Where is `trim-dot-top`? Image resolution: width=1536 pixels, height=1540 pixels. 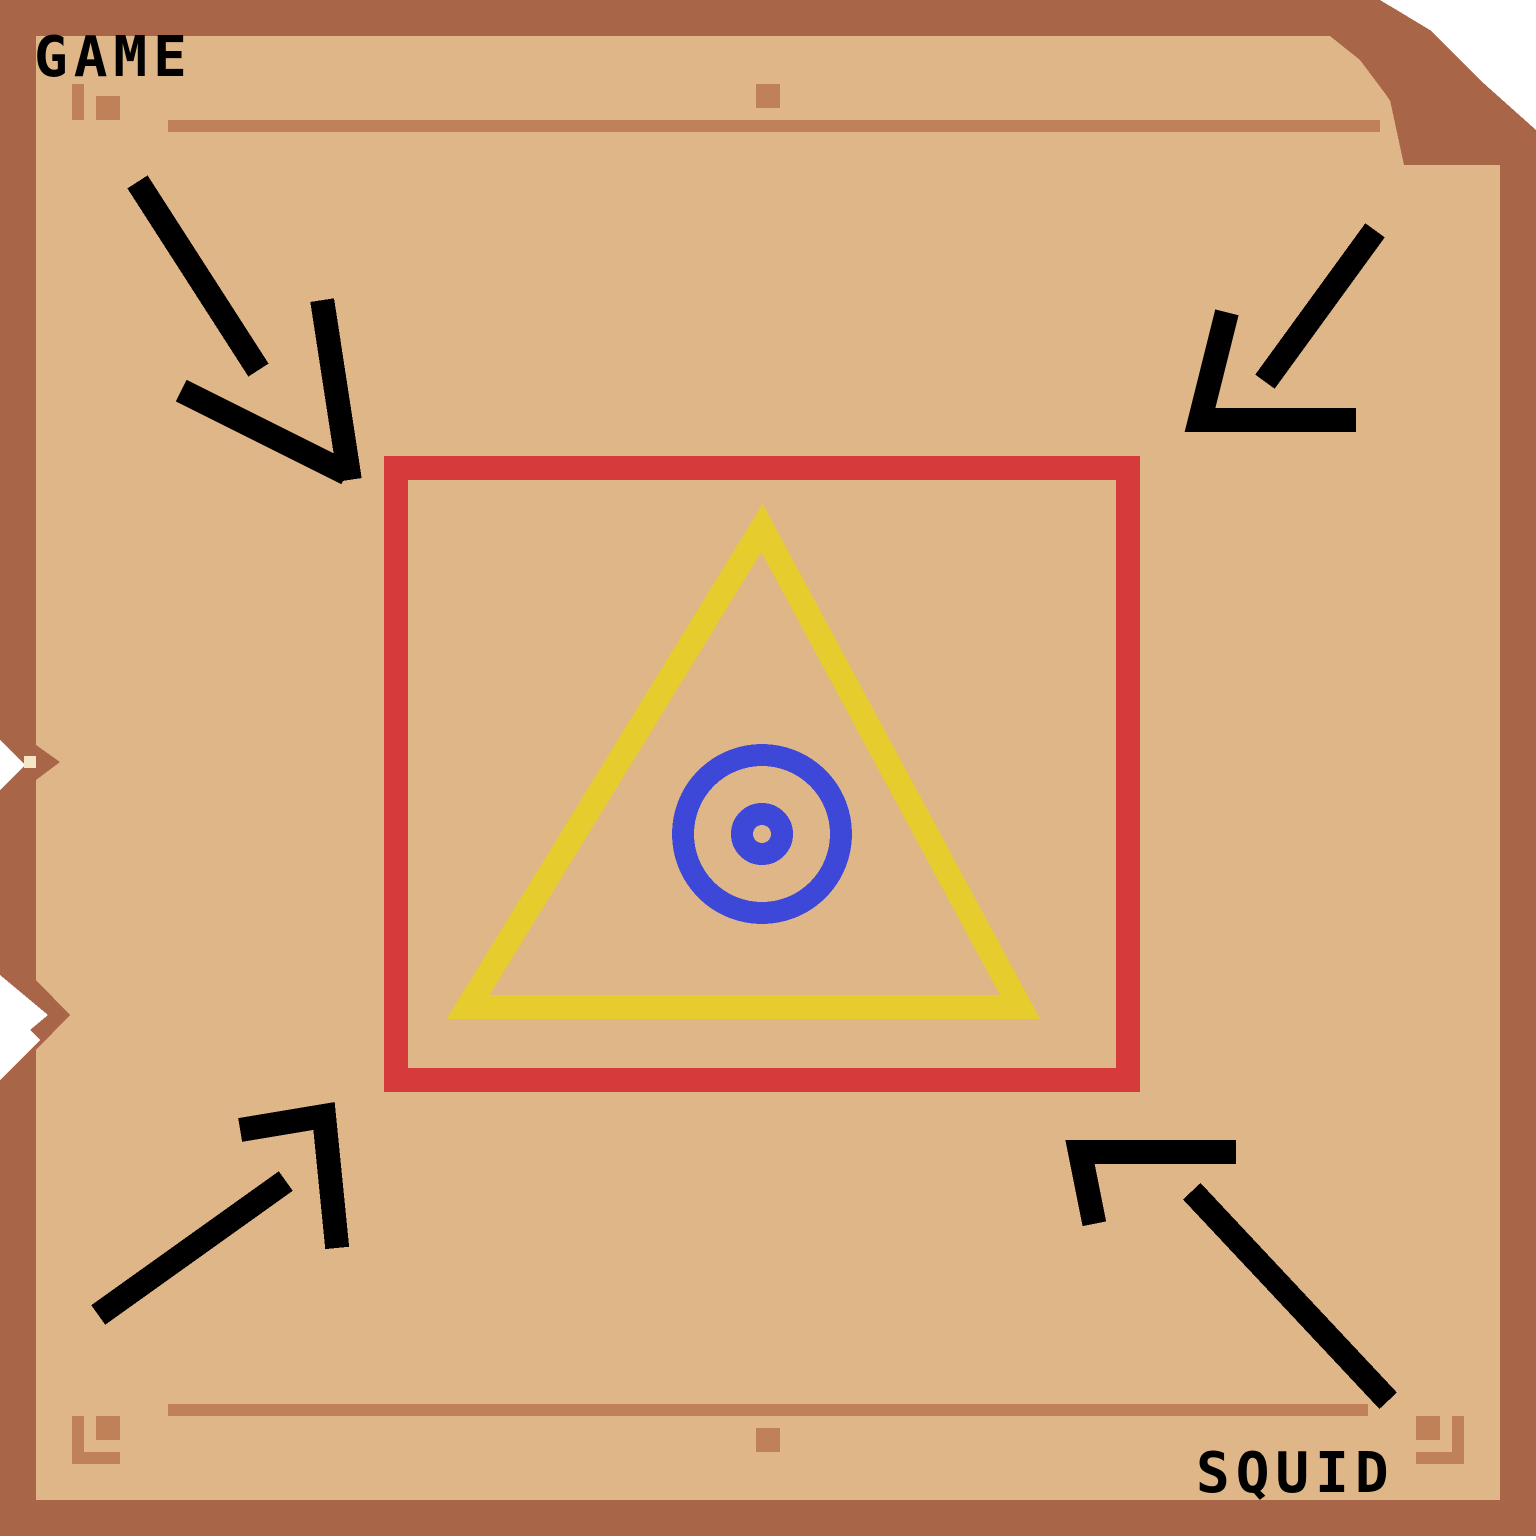 trim-dot-top is located at coordinates (768, 96).